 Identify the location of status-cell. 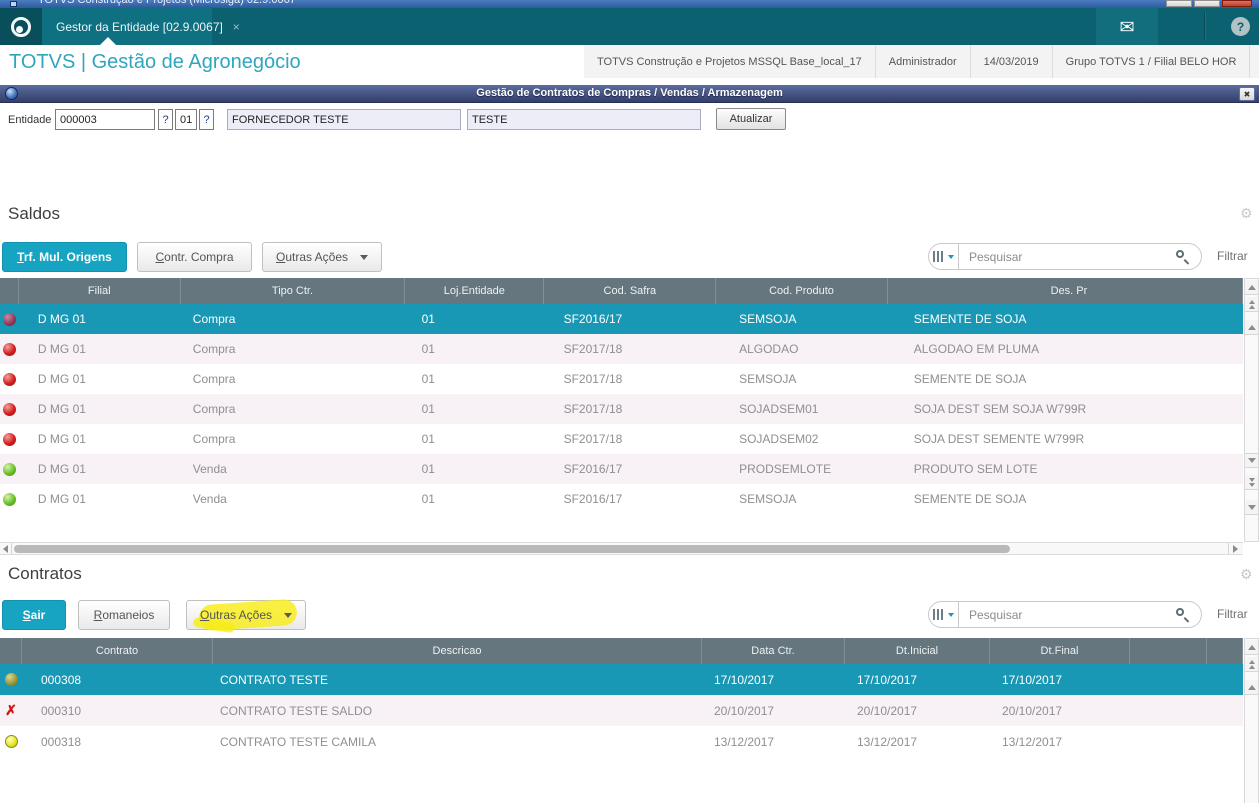
(11, 679).